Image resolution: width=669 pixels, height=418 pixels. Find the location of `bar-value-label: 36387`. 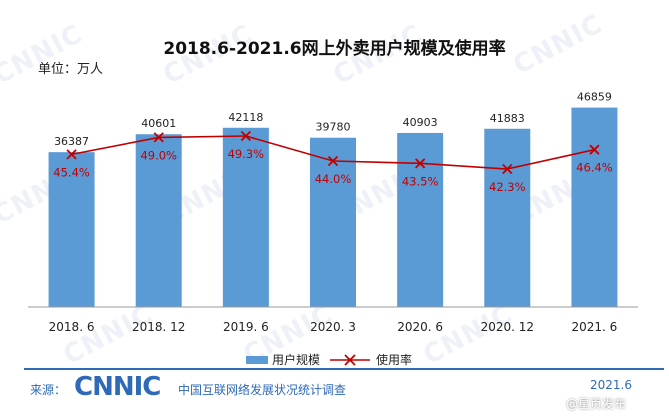

bar-value-label: 36387 is located at coordinates (71, 141).